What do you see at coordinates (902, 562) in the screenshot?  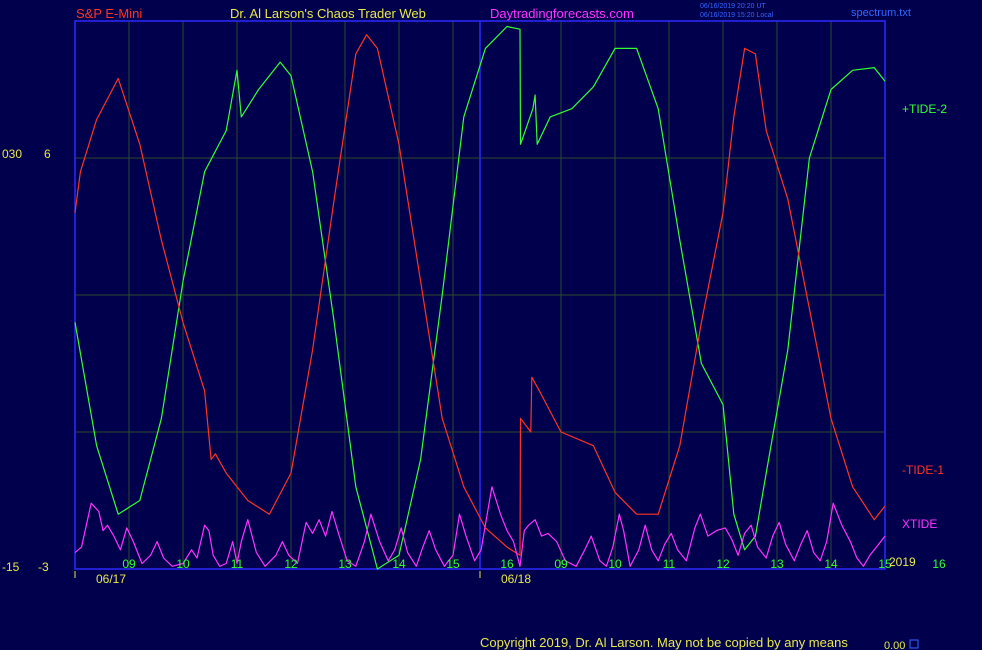 I see `year-label: 2019` at bounding box center [902, 562].